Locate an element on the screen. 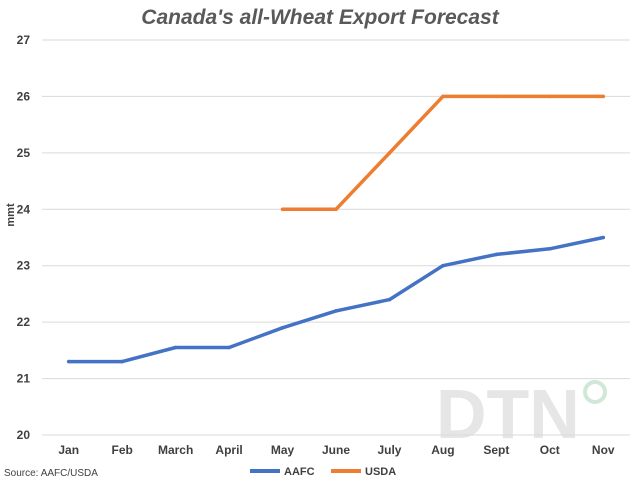 The image size is (640, 480). y-tick-label: 26 is located at coordinates (24, 96).